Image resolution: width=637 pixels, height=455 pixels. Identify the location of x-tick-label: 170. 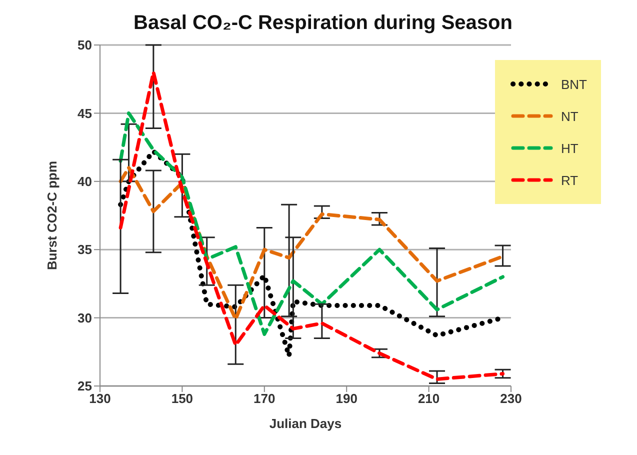
(265, 398).